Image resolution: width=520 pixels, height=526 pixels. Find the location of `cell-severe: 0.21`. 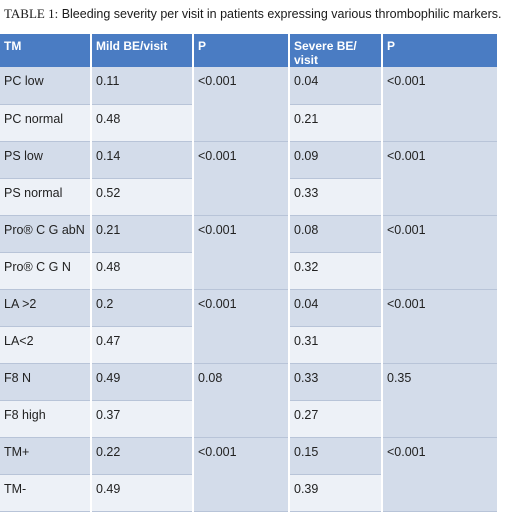

cell-severe: 0.21 is located at coordinates (335, 122).